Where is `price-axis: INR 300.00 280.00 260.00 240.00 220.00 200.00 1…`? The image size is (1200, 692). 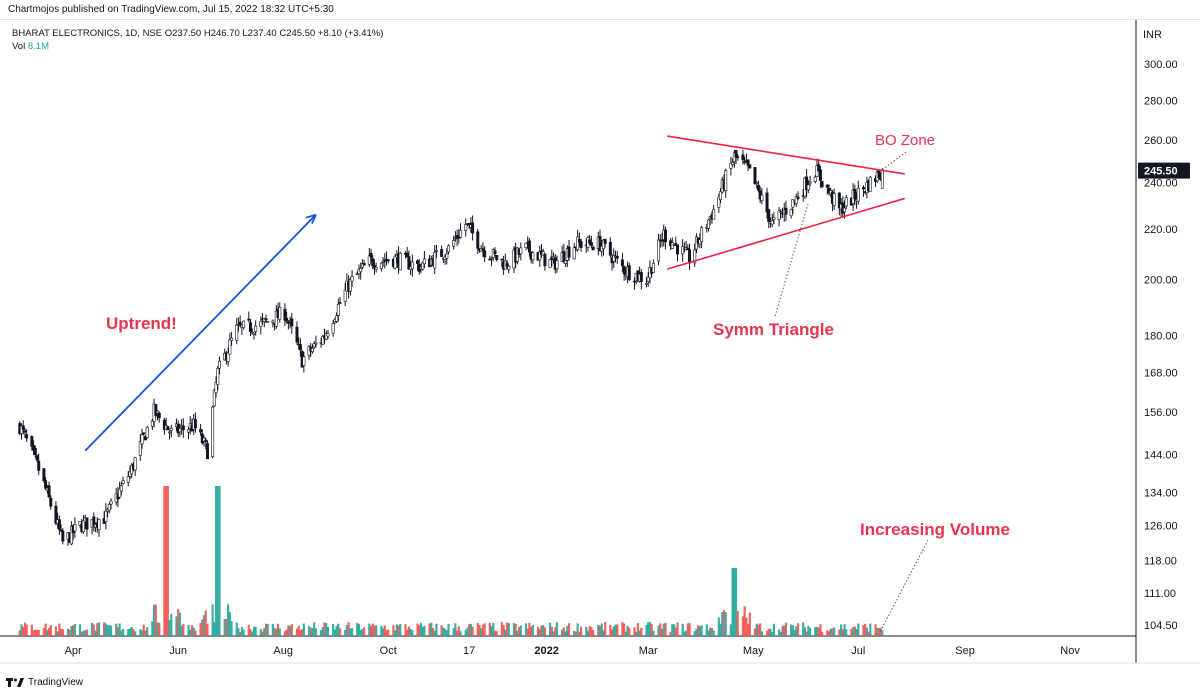 price-axis: INR 300.00 280.00 260.00 240.00 220.00 200.00 1… is located at coordinates (1164, 330).